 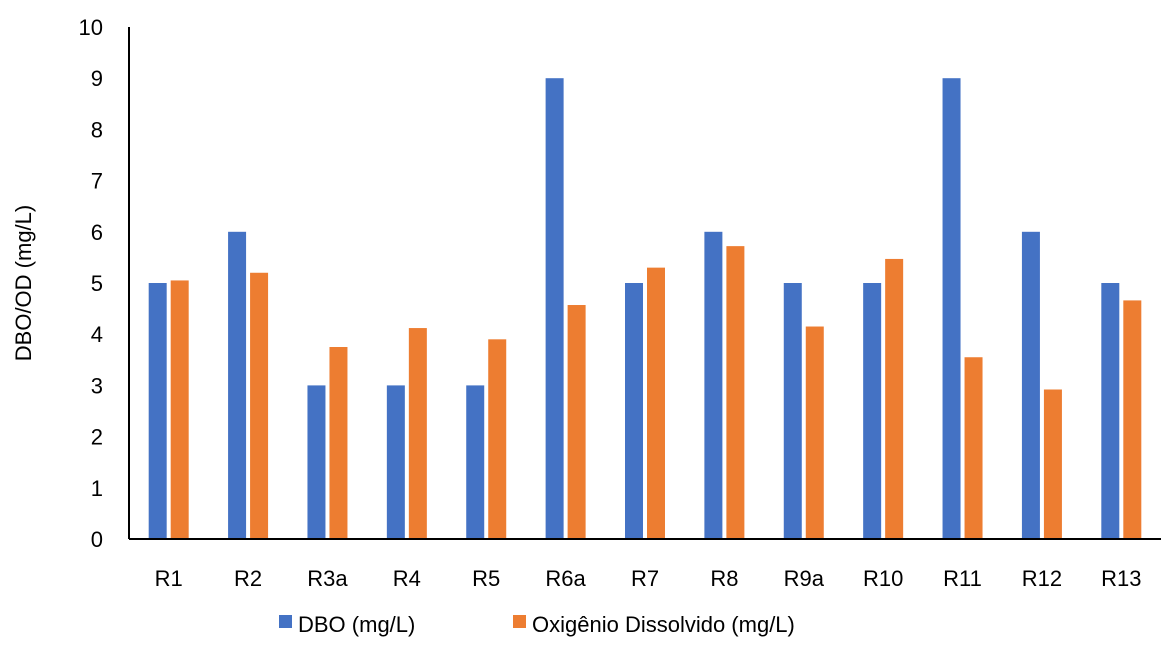 I want to click on x-tick-label-r2: R2, so click(x=248, y=578).